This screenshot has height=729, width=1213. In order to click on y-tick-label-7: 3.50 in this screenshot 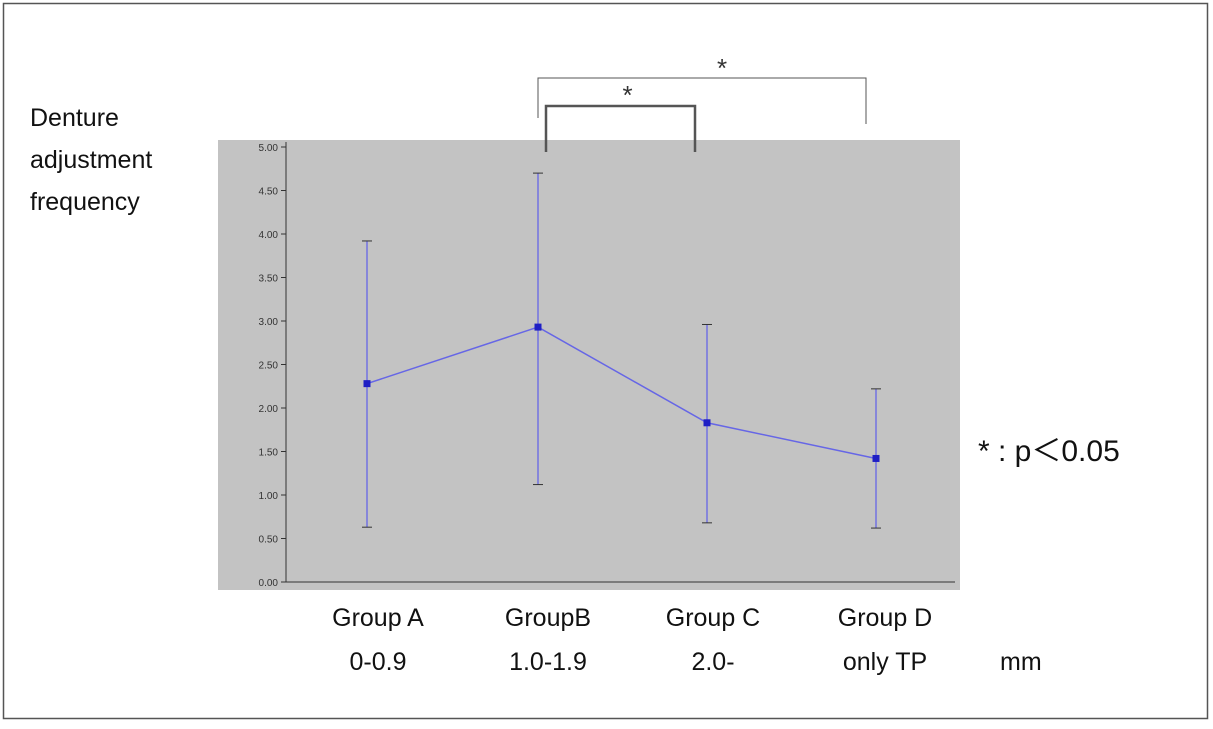, I will do `click(269, 279)`.